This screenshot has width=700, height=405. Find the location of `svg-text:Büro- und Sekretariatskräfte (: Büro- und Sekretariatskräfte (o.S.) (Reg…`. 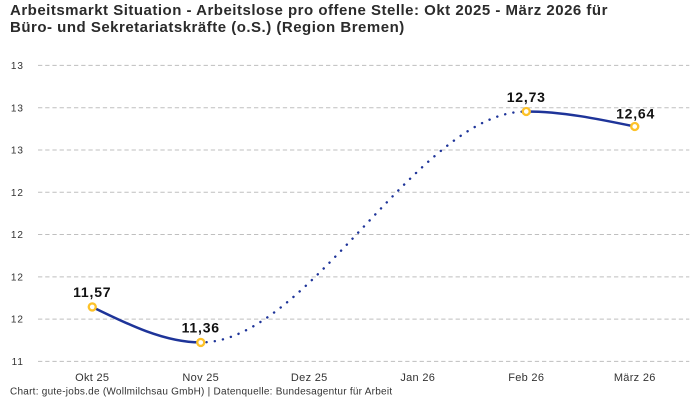

svg-text:Büro- und Sekretariatskräfte (: Büro- und Sekretariatskräfte (o.S.) (Reg… is located at coordinates (207, 27).